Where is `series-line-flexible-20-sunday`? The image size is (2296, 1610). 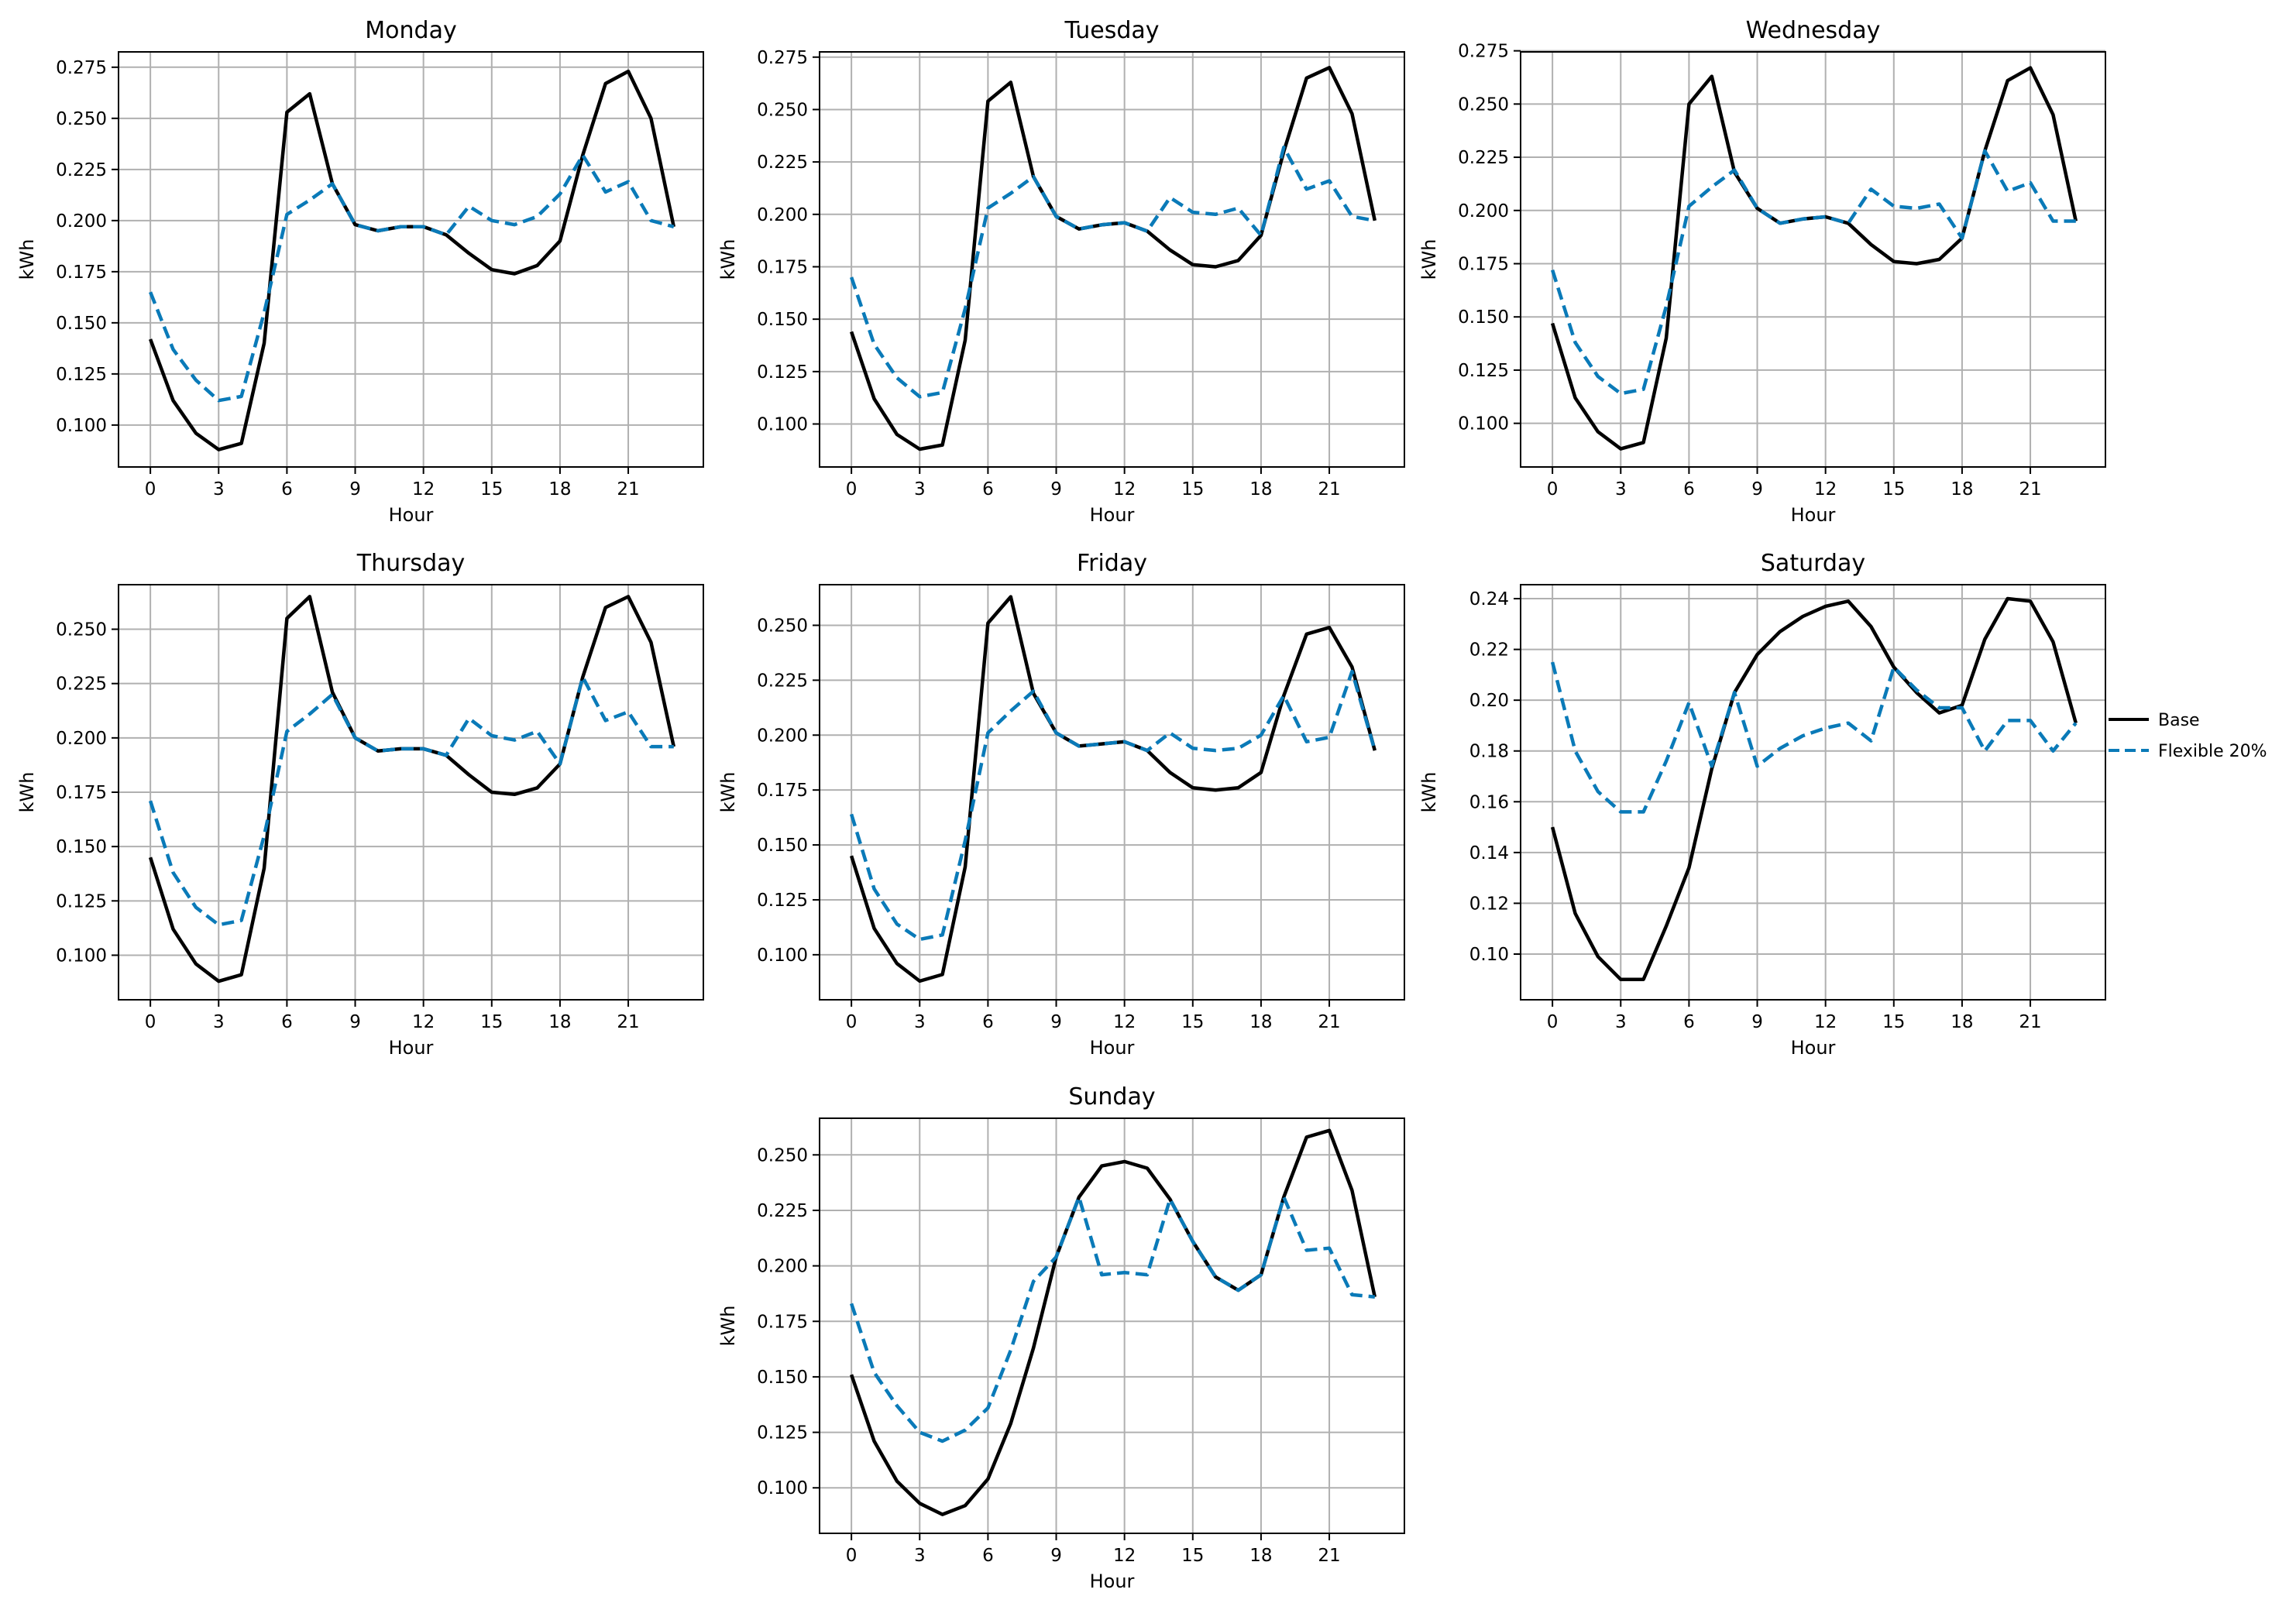 series-line-flexible-20-sunday is located at coordinates (1112, 1320).